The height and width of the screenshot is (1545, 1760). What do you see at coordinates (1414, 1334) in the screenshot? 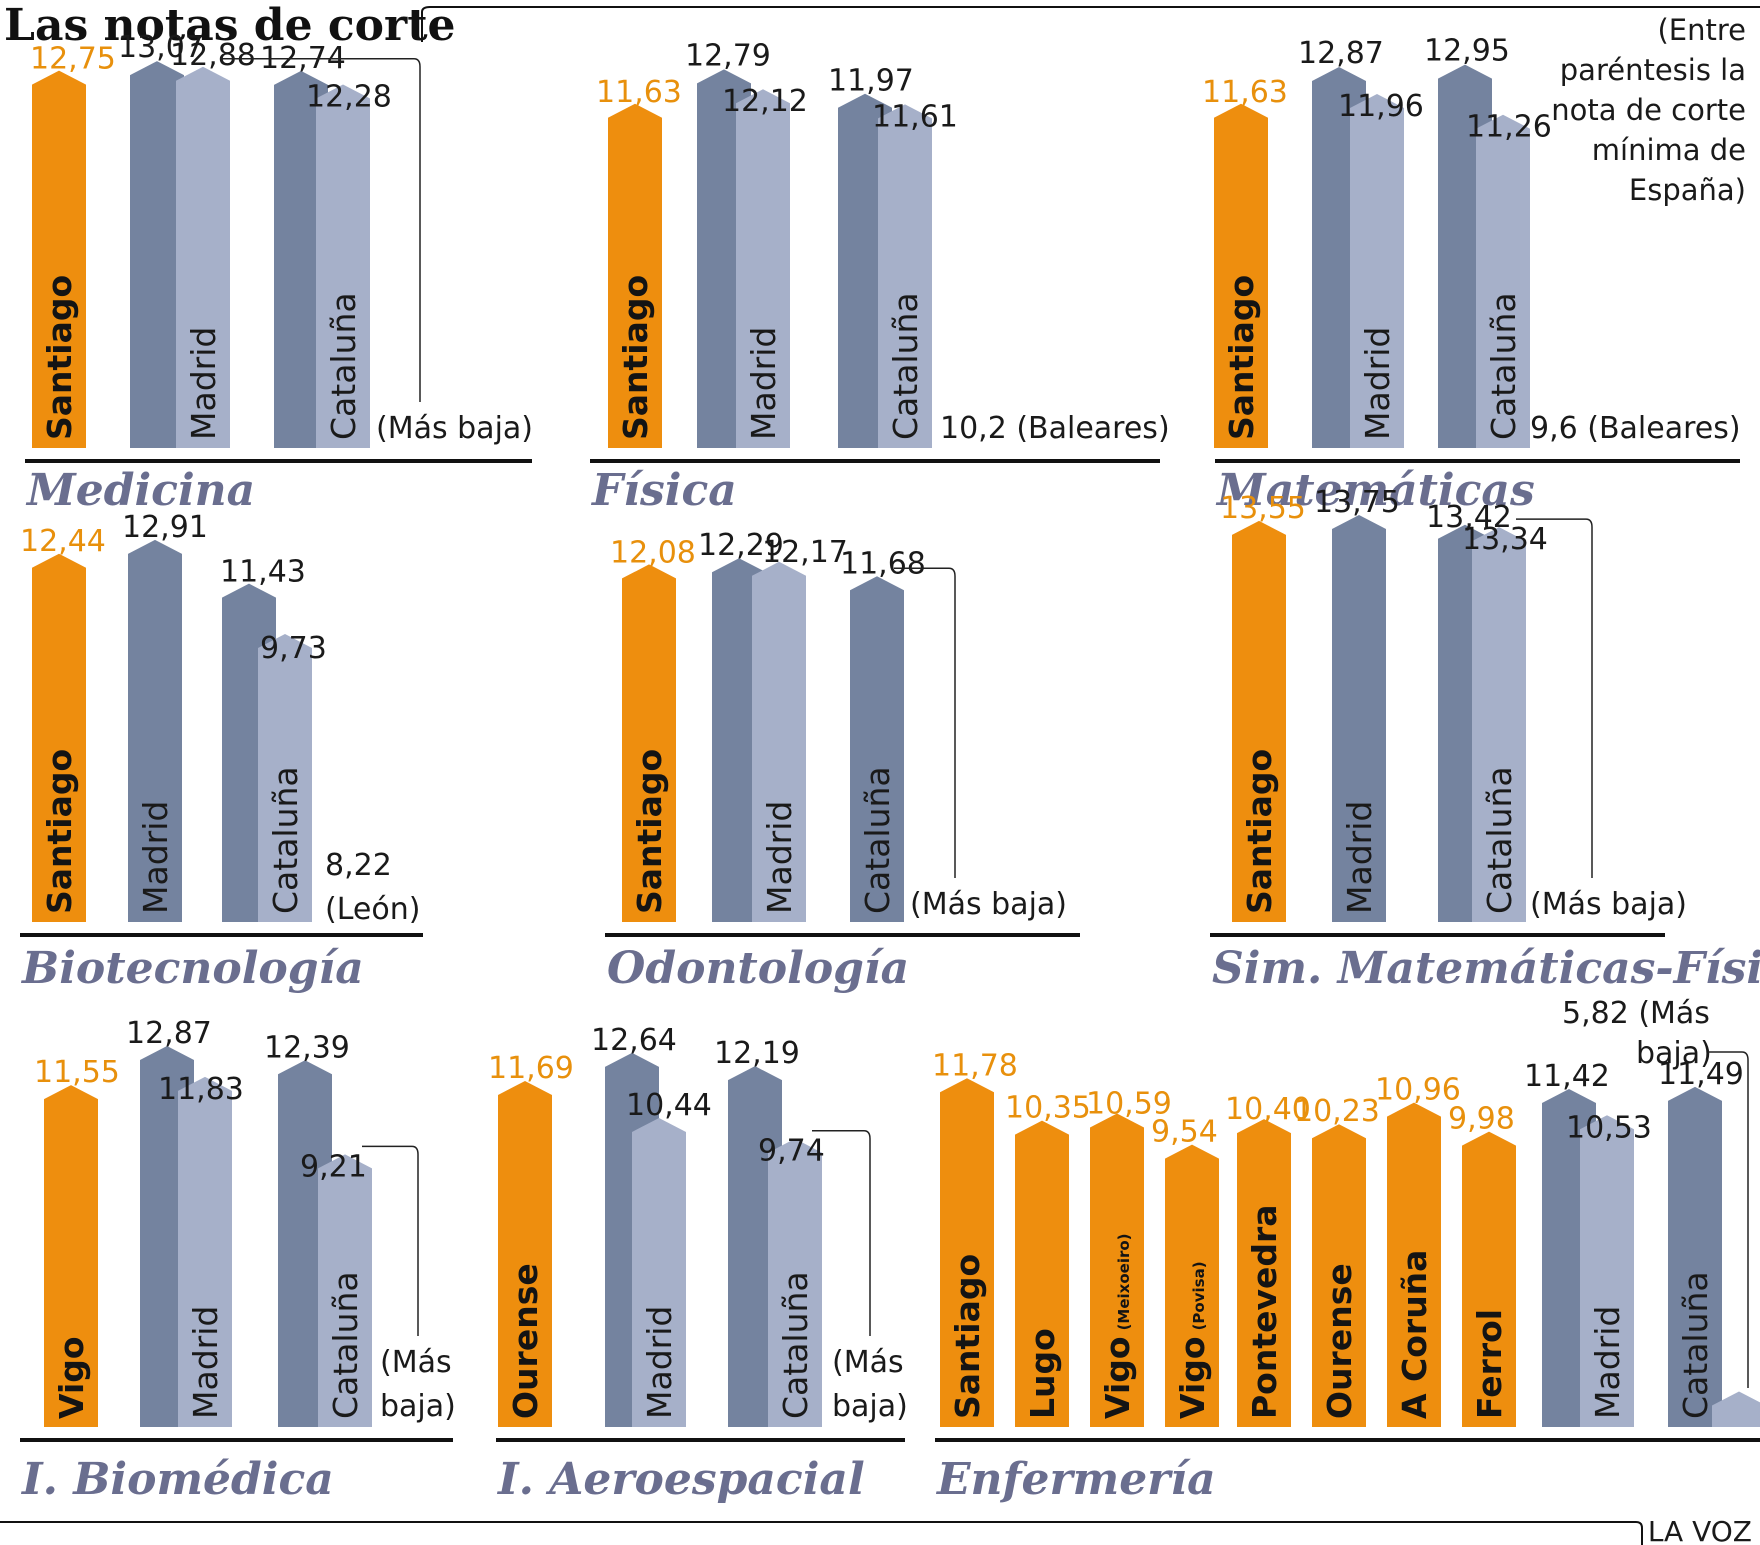
I see `bar-label: A Coruña` at bounding box center [1414, 1334].